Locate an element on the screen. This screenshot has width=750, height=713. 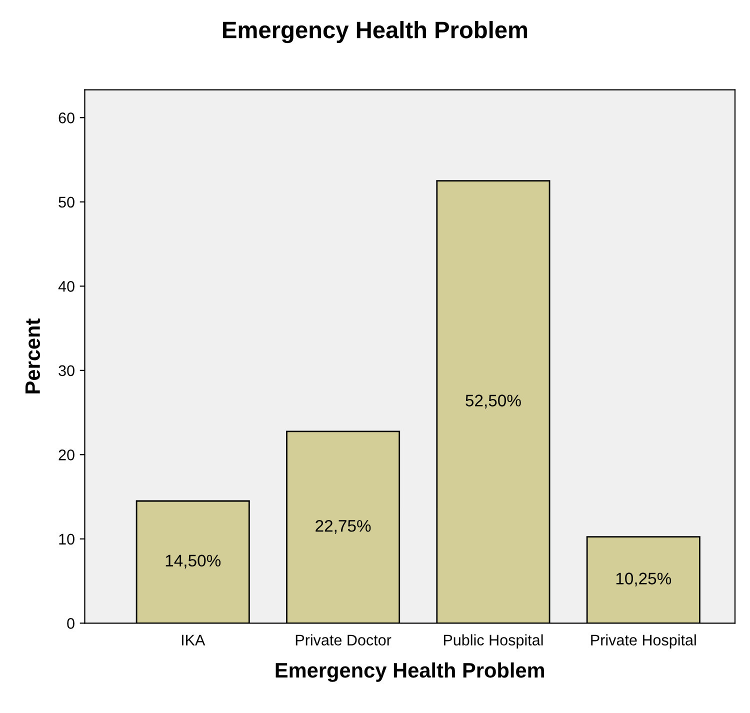
x-tick-label: Private Hospital is located at coordinates (643, 641).